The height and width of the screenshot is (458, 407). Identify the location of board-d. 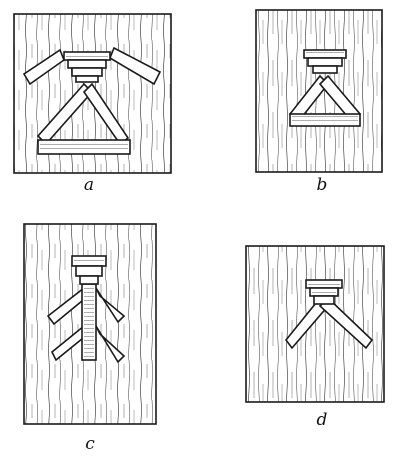
(315, 324).